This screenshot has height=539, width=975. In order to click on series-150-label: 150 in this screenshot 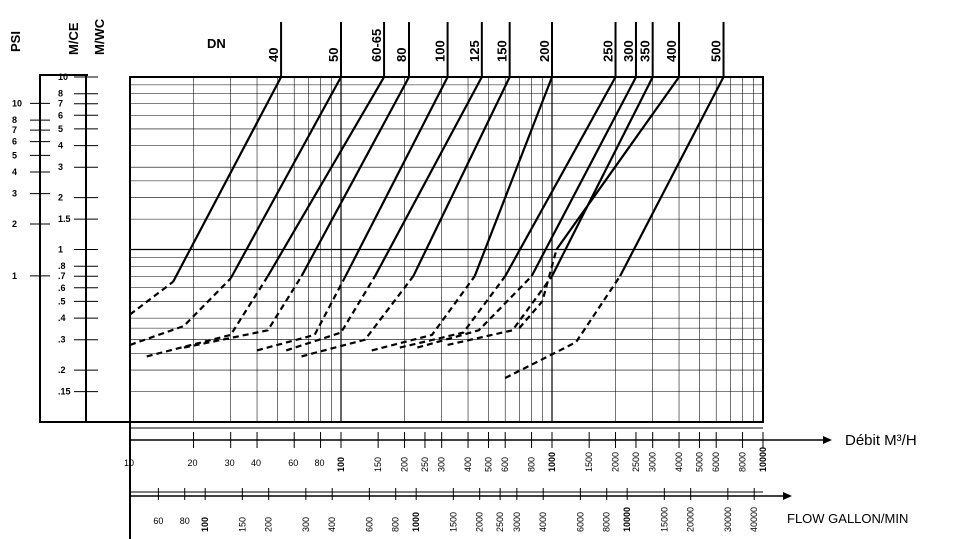, I will do `click(502, 51)`.